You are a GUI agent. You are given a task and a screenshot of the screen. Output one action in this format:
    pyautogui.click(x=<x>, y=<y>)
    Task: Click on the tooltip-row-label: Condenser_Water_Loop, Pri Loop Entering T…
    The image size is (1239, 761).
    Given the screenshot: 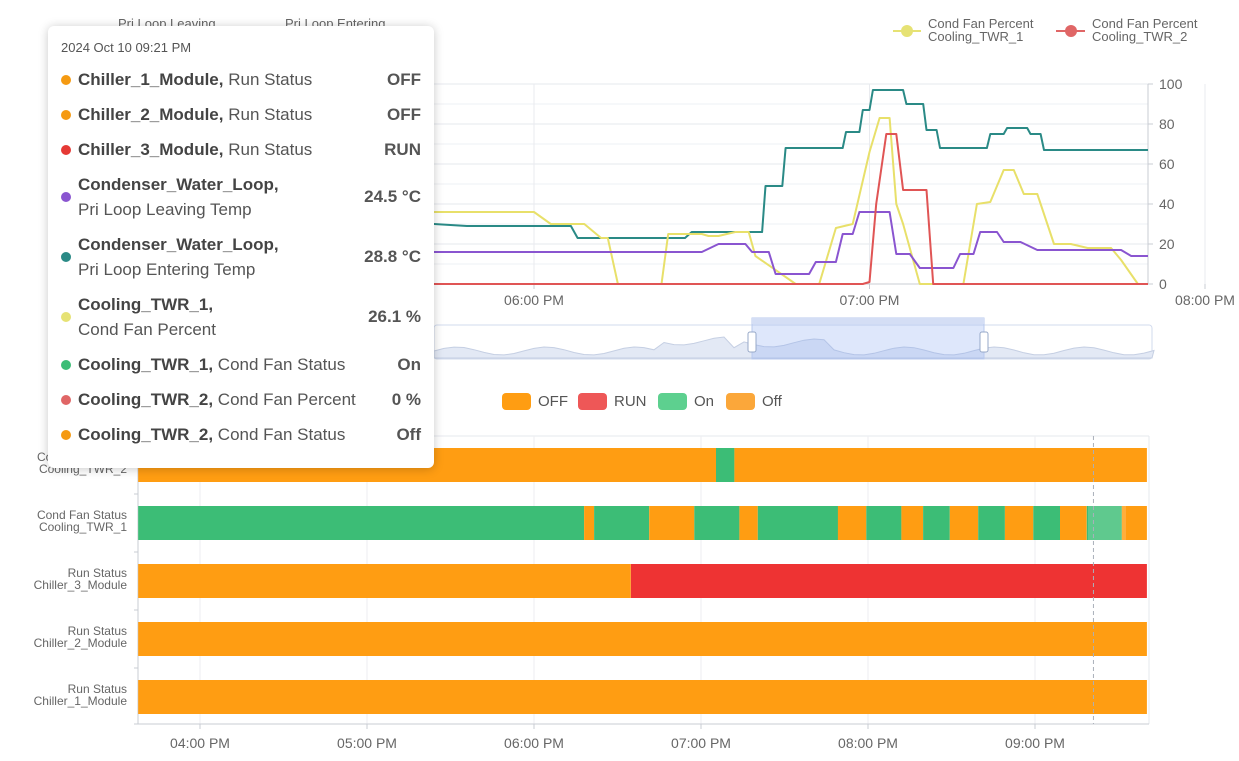 What is the action you would take?
    pyautogui.click(x=178, y=257)
    